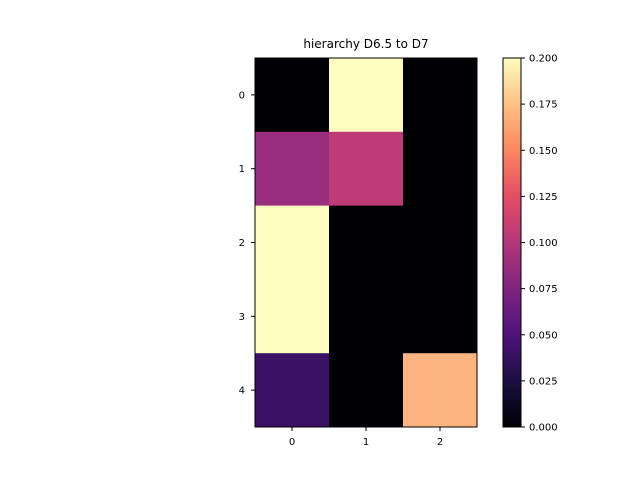 The width and height of the screenshot is (640, 480). What do you see at coordinates (543, 59) in the screenshot?
I see `colorbar-tick-label: 0.200` at bounding box center [543, 59].